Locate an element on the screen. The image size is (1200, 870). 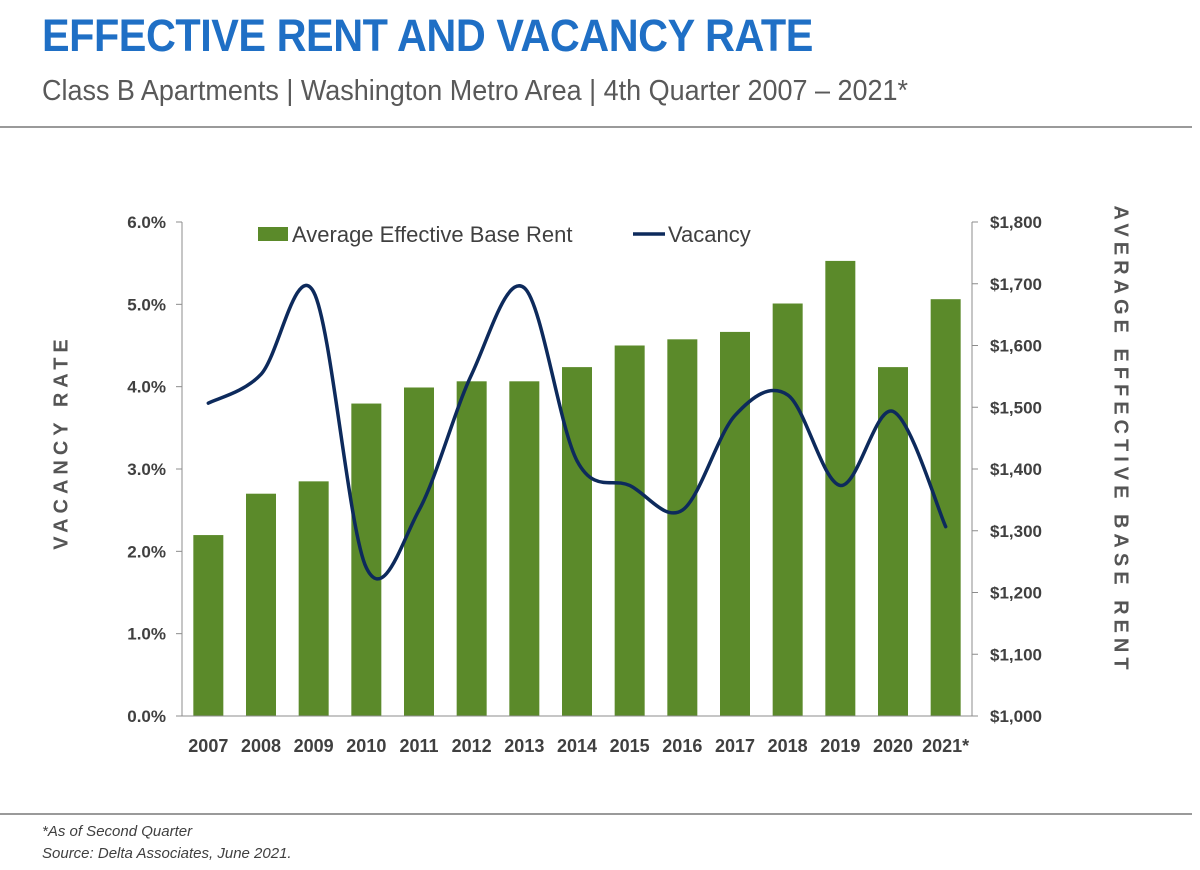
right-tick-label: $1,700 is located at coordinates (1016, 284).